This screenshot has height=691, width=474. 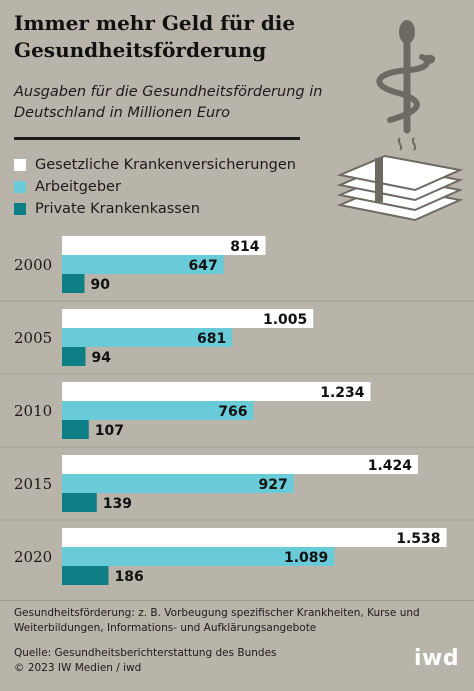 What do you see at coordinates (240, 464) in the screenshot?
I see `bar-gkv-2015` at bounding box center [240, 464].